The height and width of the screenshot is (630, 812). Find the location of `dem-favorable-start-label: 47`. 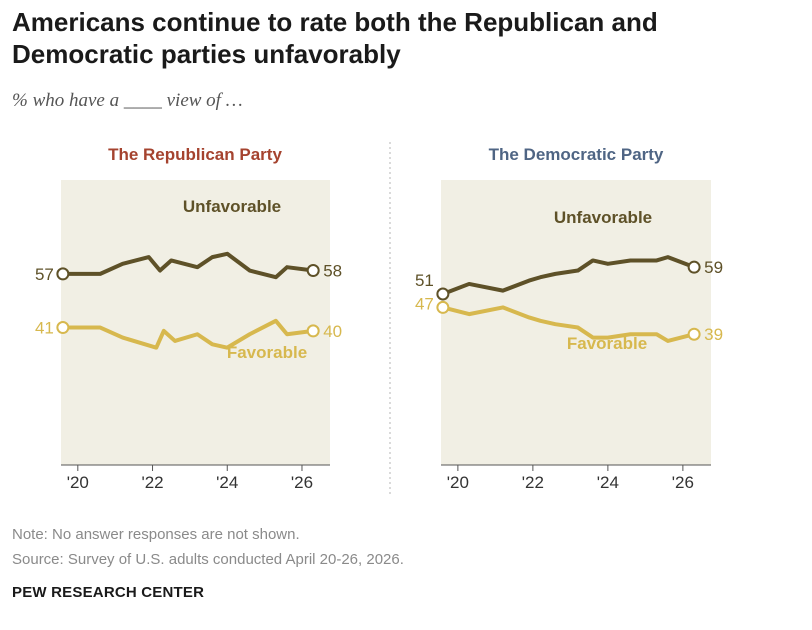

dem-favorable-start-label: 47 is located at coordinates (424, 303).